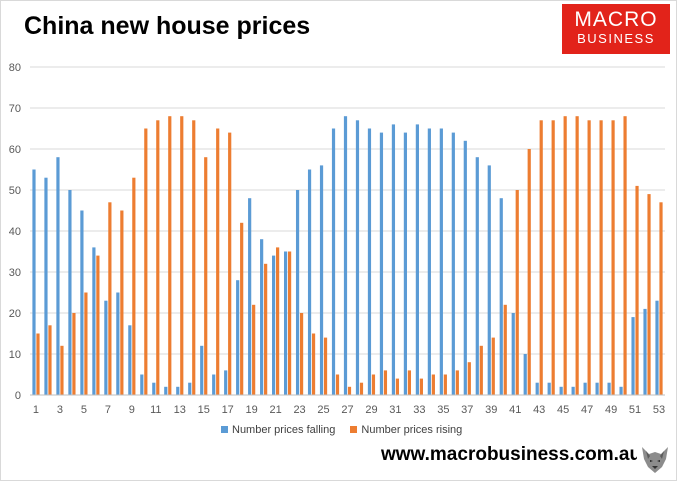 The image size is (677, 481). I want to click on wolf-icon, so click(655, 459).